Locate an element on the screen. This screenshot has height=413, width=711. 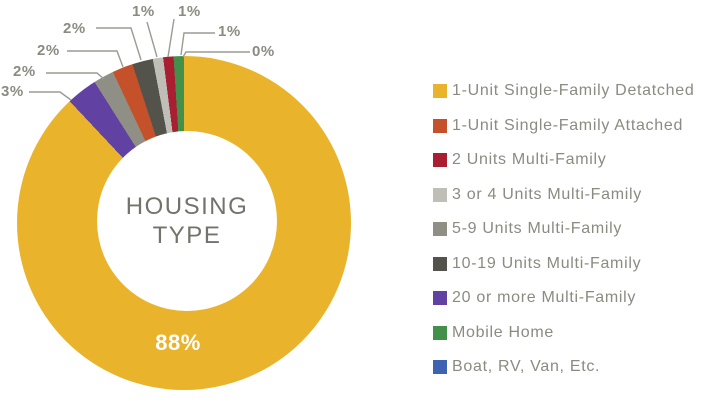
percent-callout-3-4-units: 1% is located at coordinates (143, 11).